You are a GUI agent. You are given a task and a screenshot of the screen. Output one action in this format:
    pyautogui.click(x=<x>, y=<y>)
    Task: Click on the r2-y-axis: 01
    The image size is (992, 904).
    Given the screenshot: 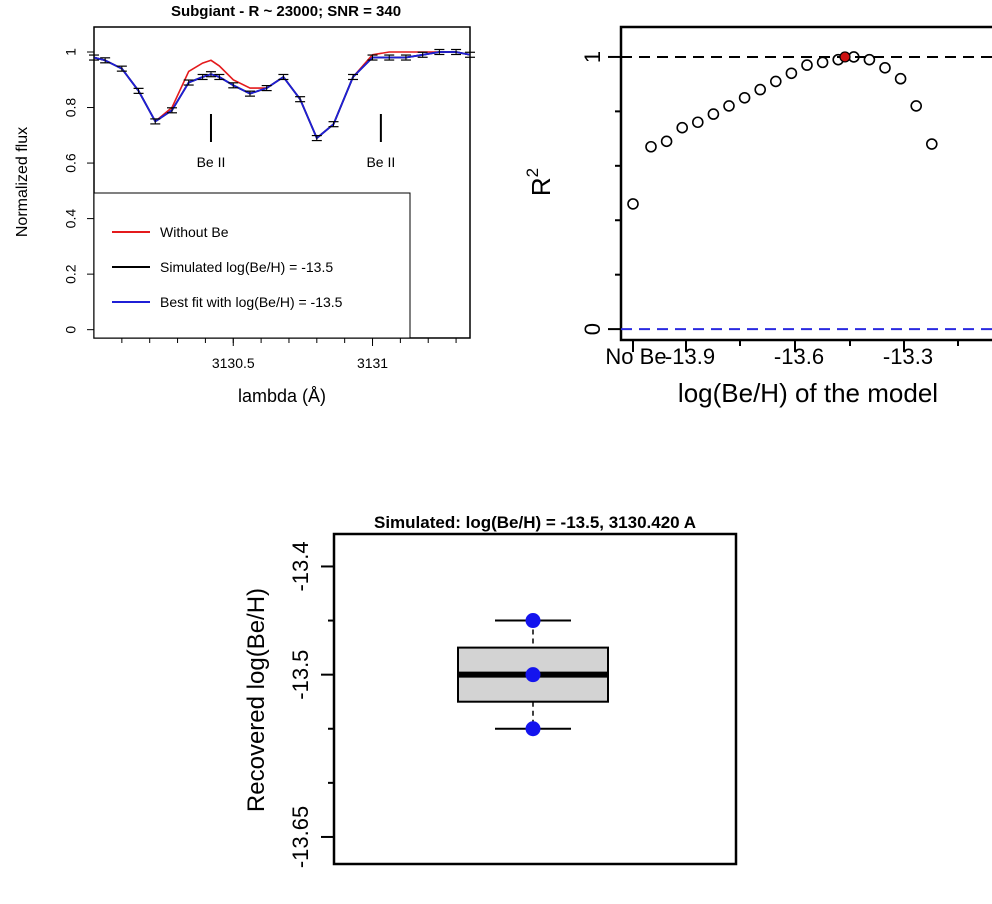 What is the action you would take?
    pyautogui.click(x=600, y=193)
    